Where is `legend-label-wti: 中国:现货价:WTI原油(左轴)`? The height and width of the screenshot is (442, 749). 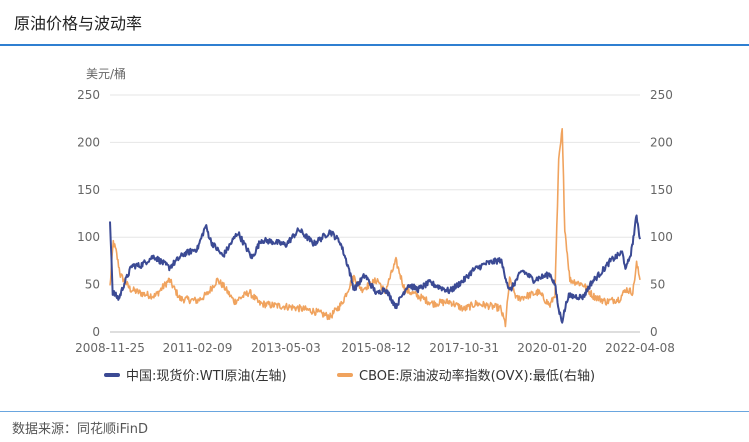
legend-label-wti: 中国:现货价:WTI原油(左轴) is located at coordinates (206, 376).